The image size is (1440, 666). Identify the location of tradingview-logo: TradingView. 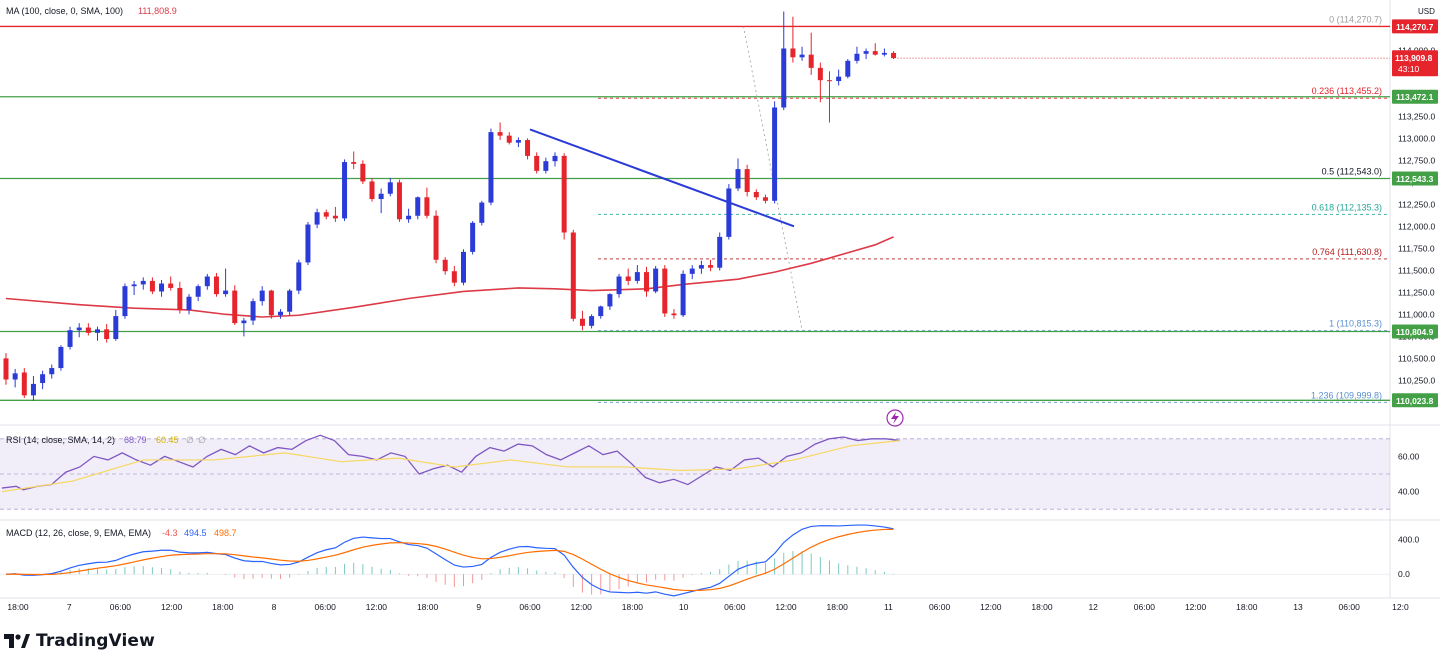
(79, 641).